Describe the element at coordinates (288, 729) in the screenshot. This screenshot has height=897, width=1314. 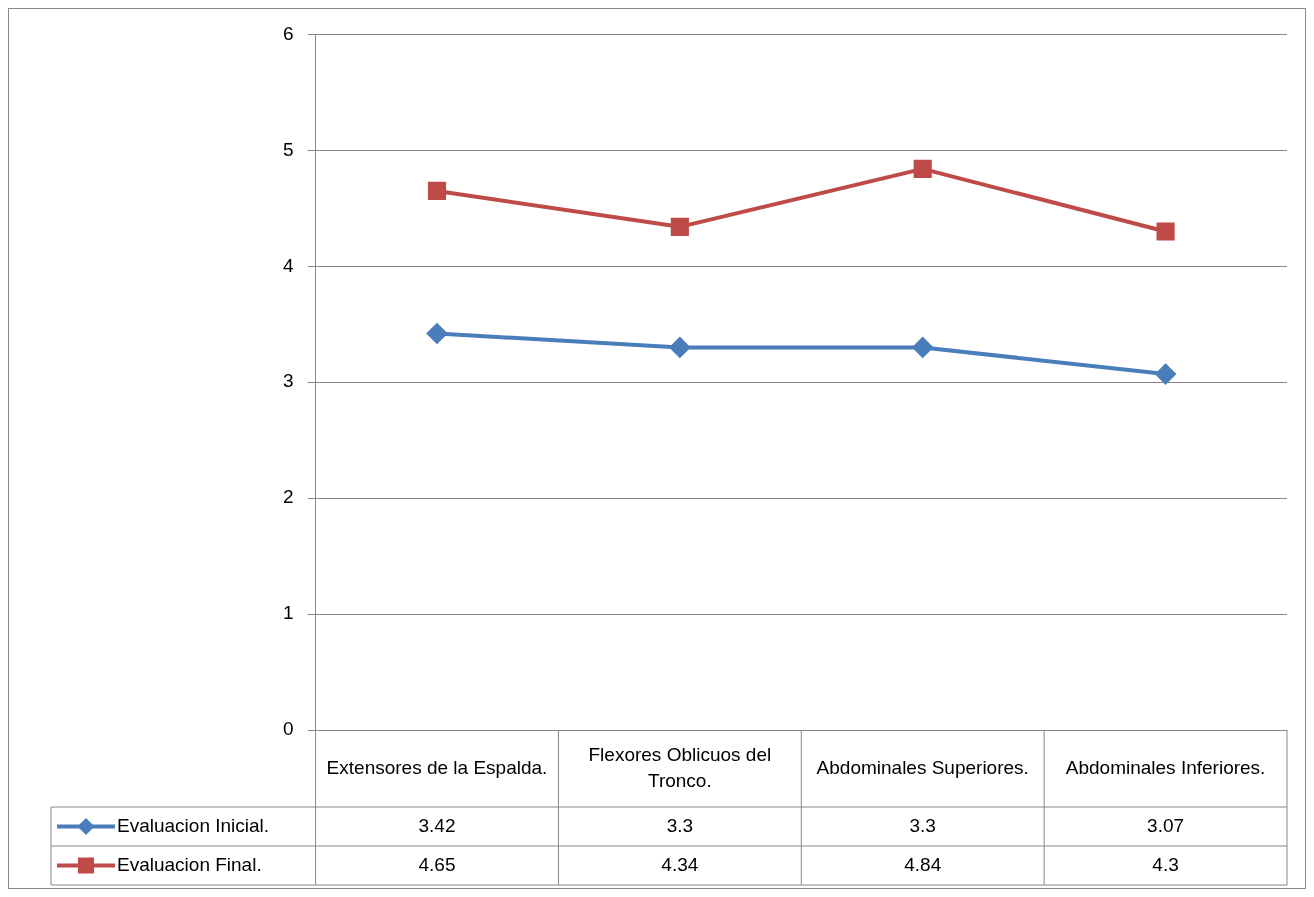
I see `y-tick-label: 0` at that location.